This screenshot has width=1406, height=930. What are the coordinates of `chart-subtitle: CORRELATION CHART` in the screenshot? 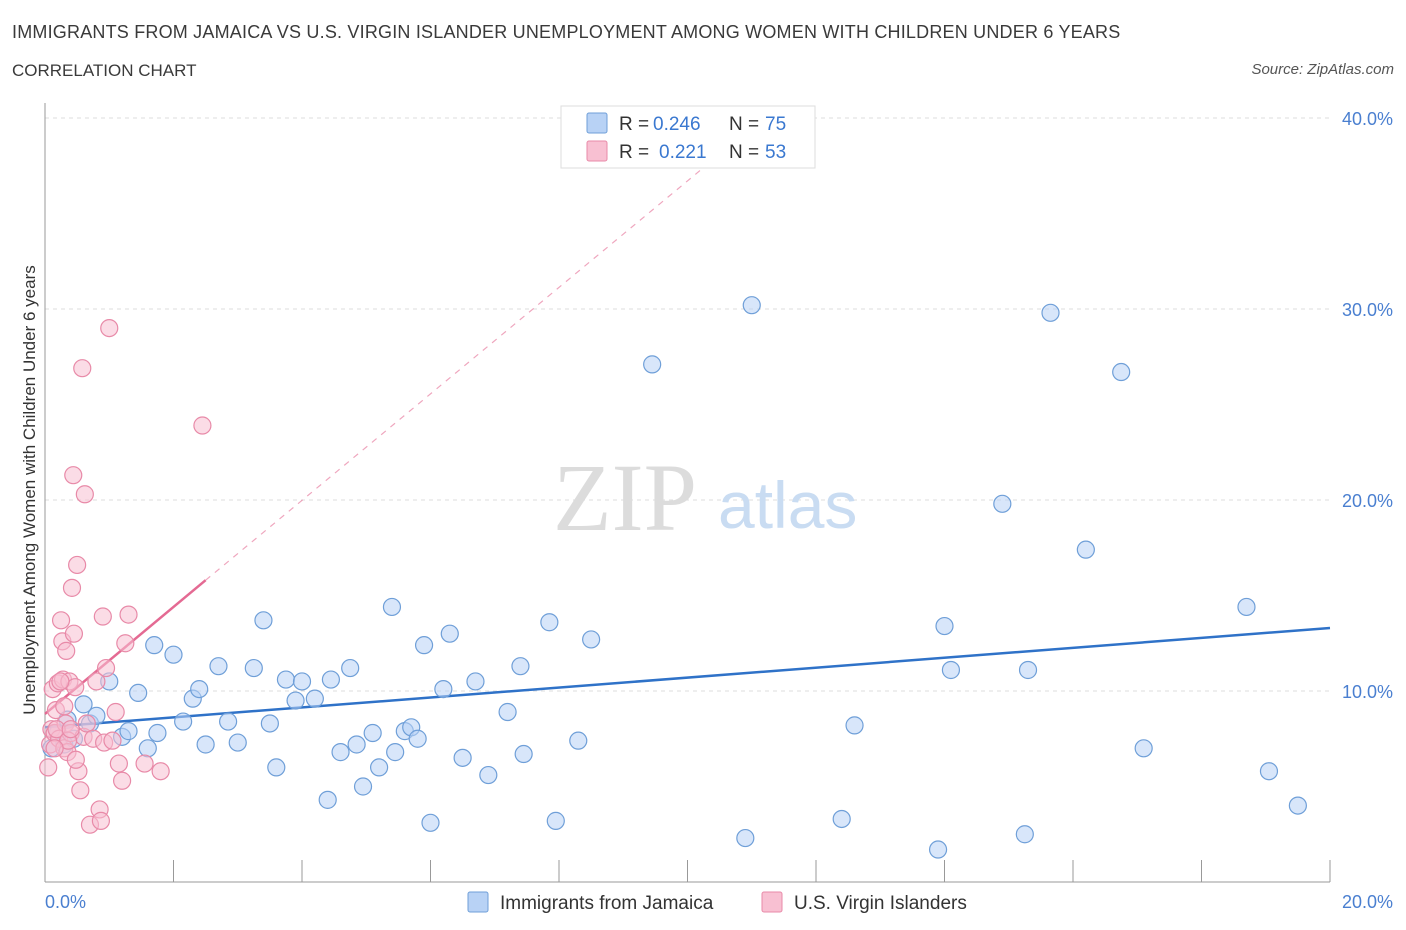 It's located at (104, 70).